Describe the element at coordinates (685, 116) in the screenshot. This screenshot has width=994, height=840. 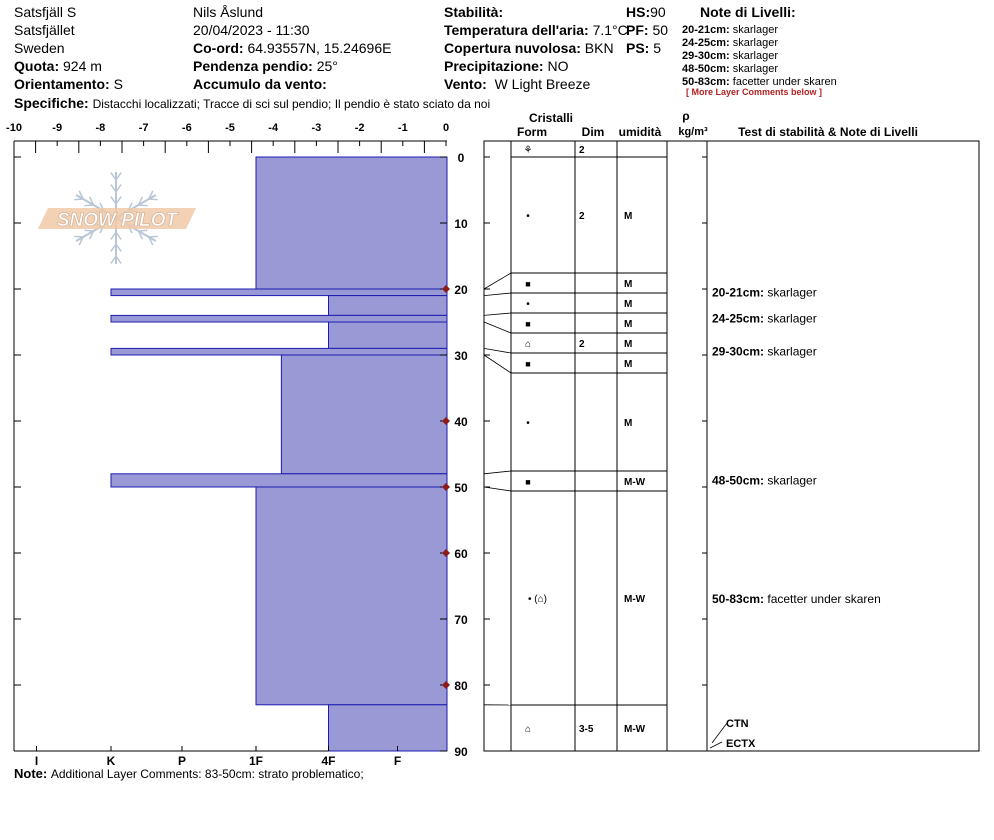
I see `rho-header: ρ` at that location.